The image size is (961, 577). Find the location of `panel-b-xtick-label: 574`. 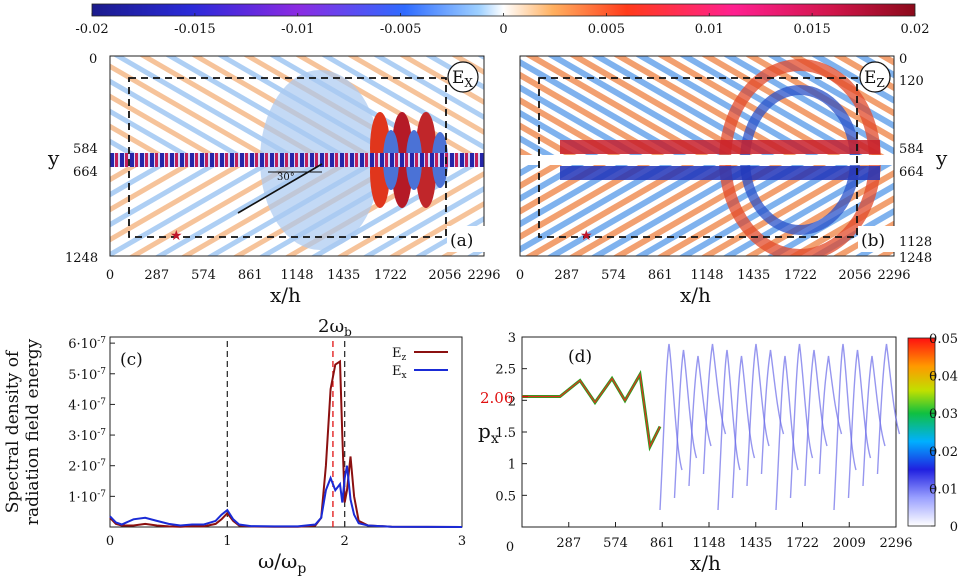

panel-b-xtick-label: 574 is located at coordinates (613, 275).